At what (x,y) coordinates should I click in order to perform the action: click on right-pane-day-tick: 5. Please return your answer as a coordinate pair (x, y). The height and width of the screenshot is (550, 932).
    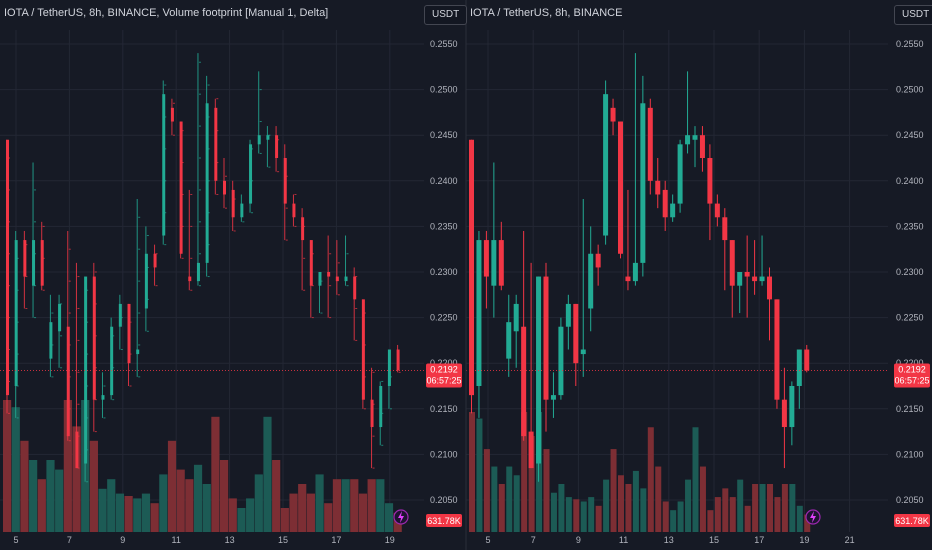
    Looking at the image, I should click on (487, 540).